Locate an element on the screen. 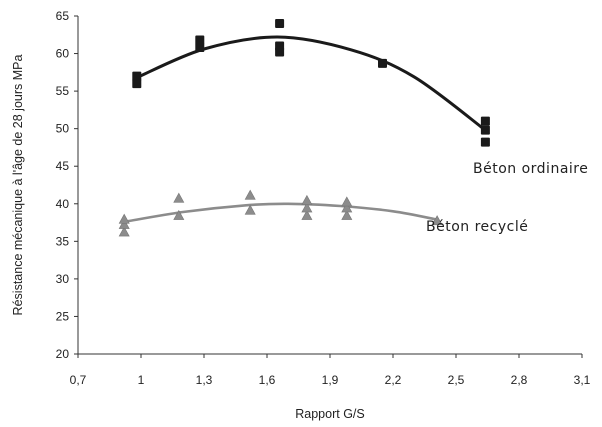 This screenshot has width=602, height=427. y-tick-label: 20 is located at coordinates (63, 354).